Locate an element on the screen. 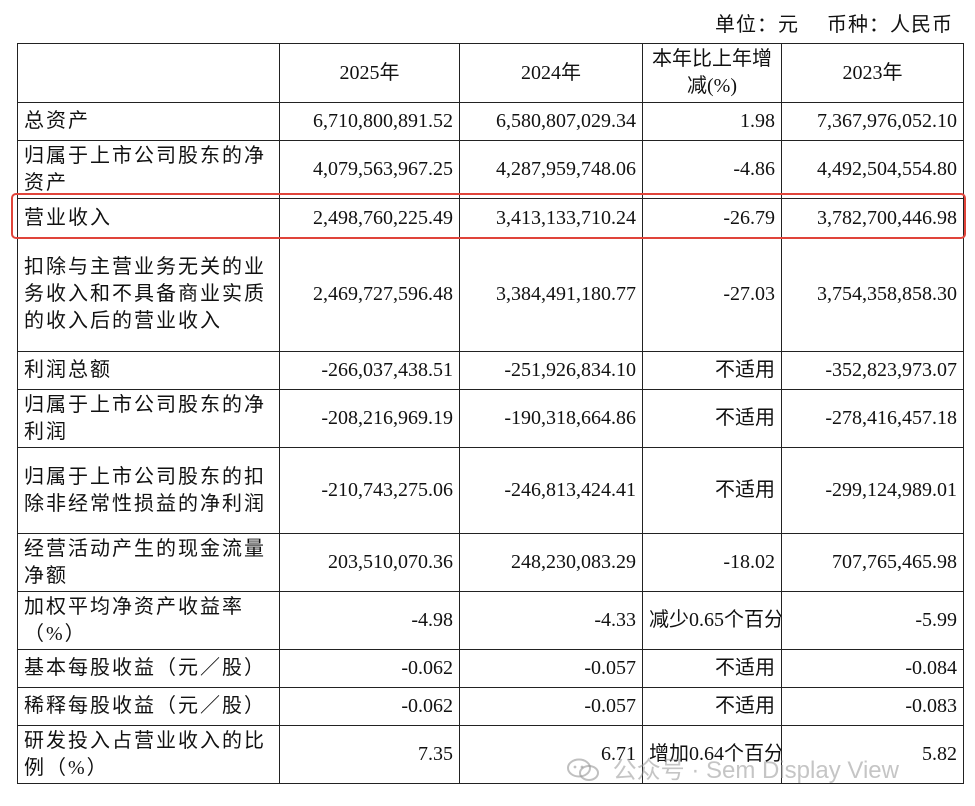 The width and height of the screenshot is (975, 806). value-2023: 7,367,976,052.10 is located at coordinates (872, 121).